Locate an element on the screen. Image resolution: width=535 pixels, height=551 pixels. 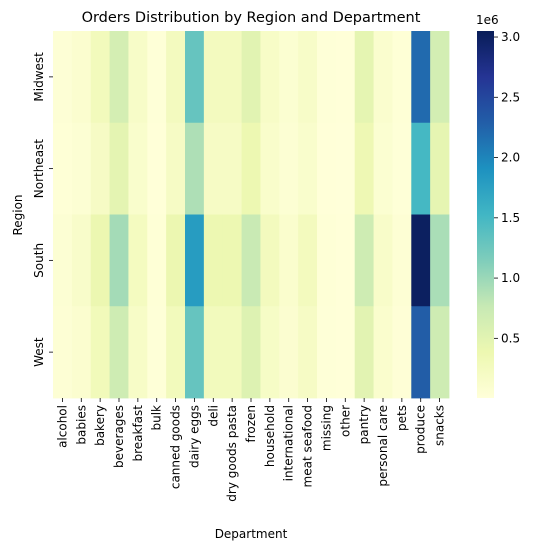
colorbar-tick-label: 2.5 is located at coordinates (510, 97).